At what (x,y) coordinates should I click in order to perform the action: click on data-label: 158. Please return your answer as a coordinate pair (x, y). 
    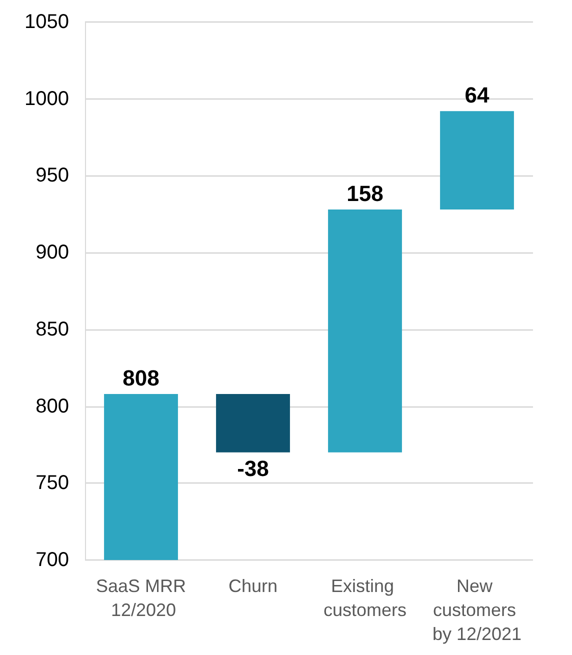
    Looking at the image, I should click on (365, 193).